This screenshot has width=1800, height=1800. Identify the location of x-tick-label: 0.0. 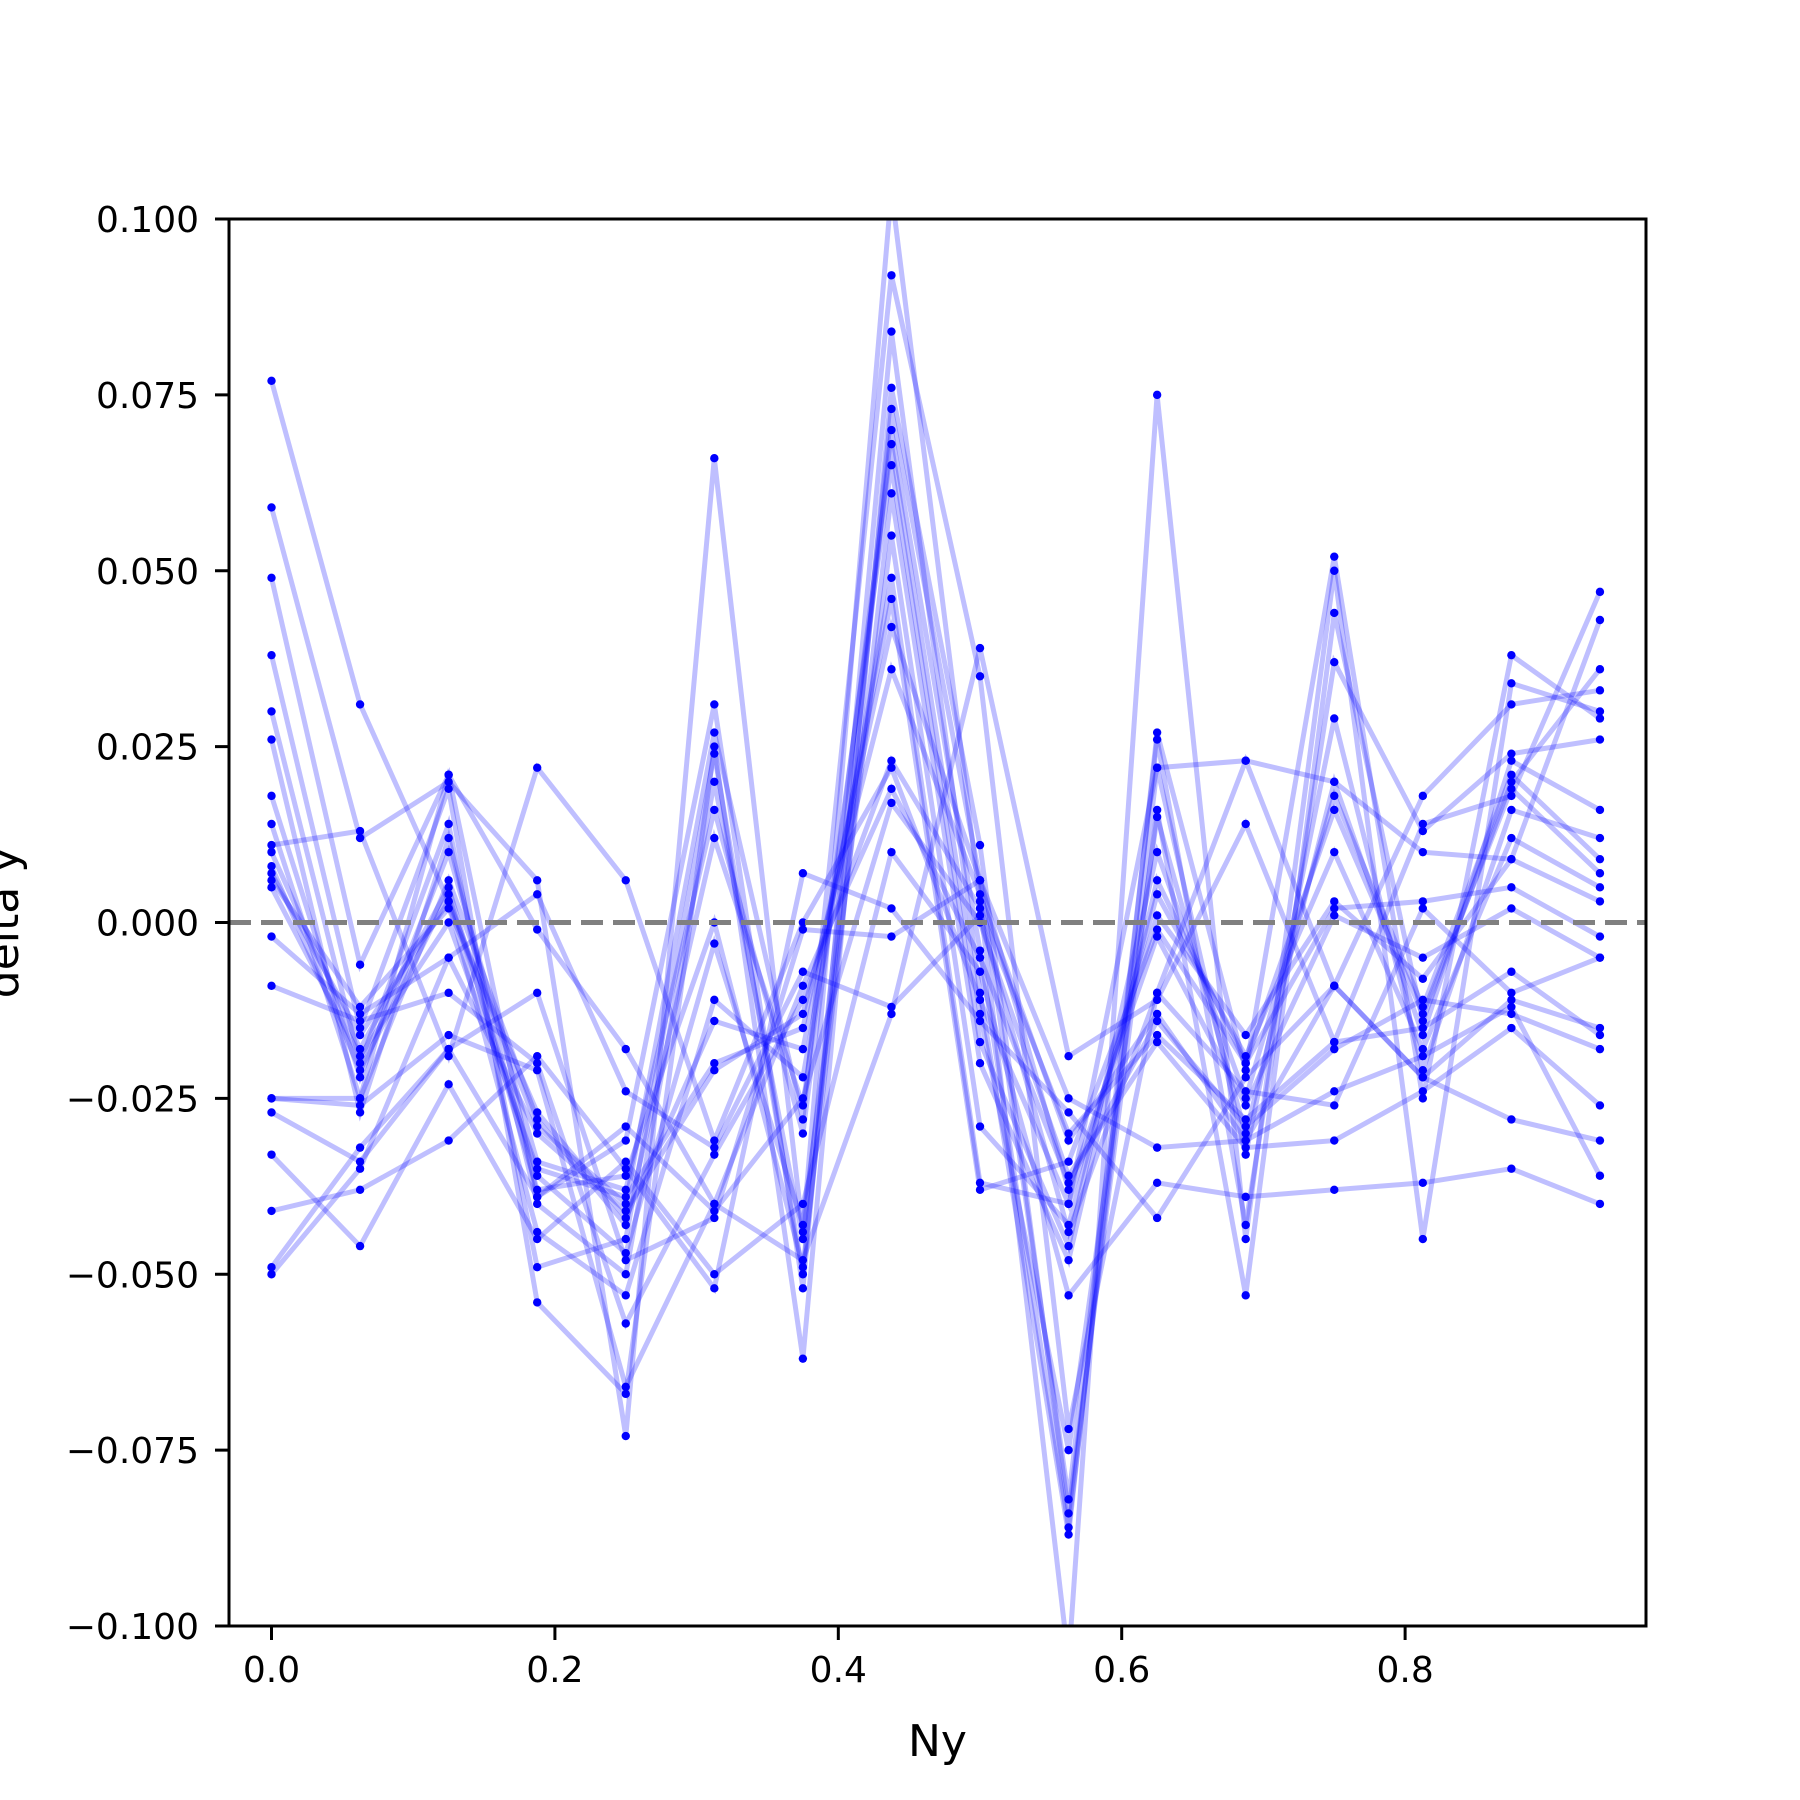
(271, 1670).